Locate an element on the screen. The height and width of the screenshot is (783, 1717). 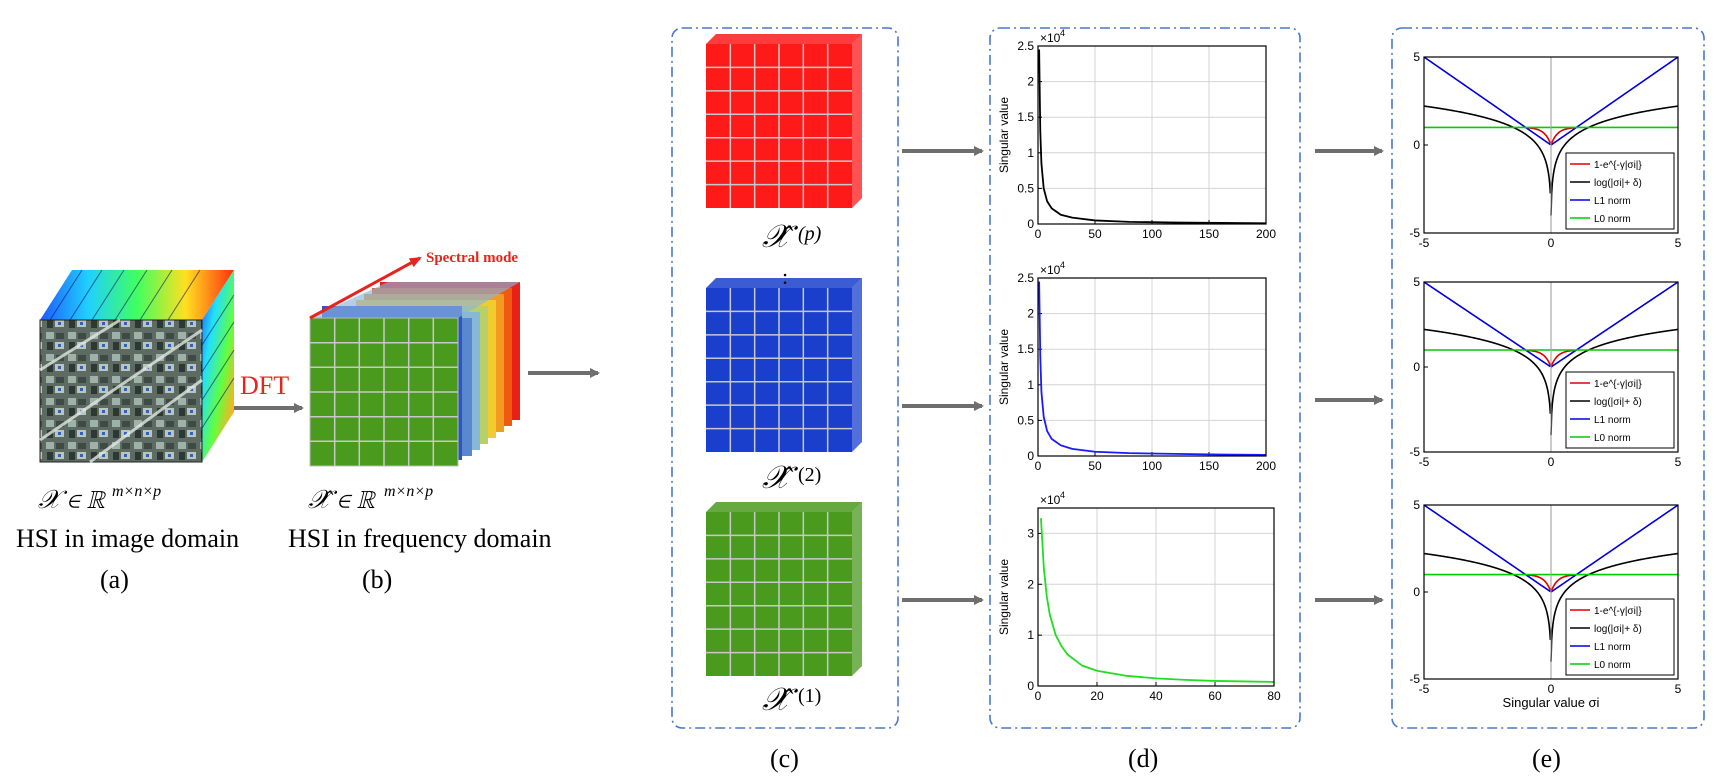
panel-b-letter: (b) is located at coordinates (377, 579).